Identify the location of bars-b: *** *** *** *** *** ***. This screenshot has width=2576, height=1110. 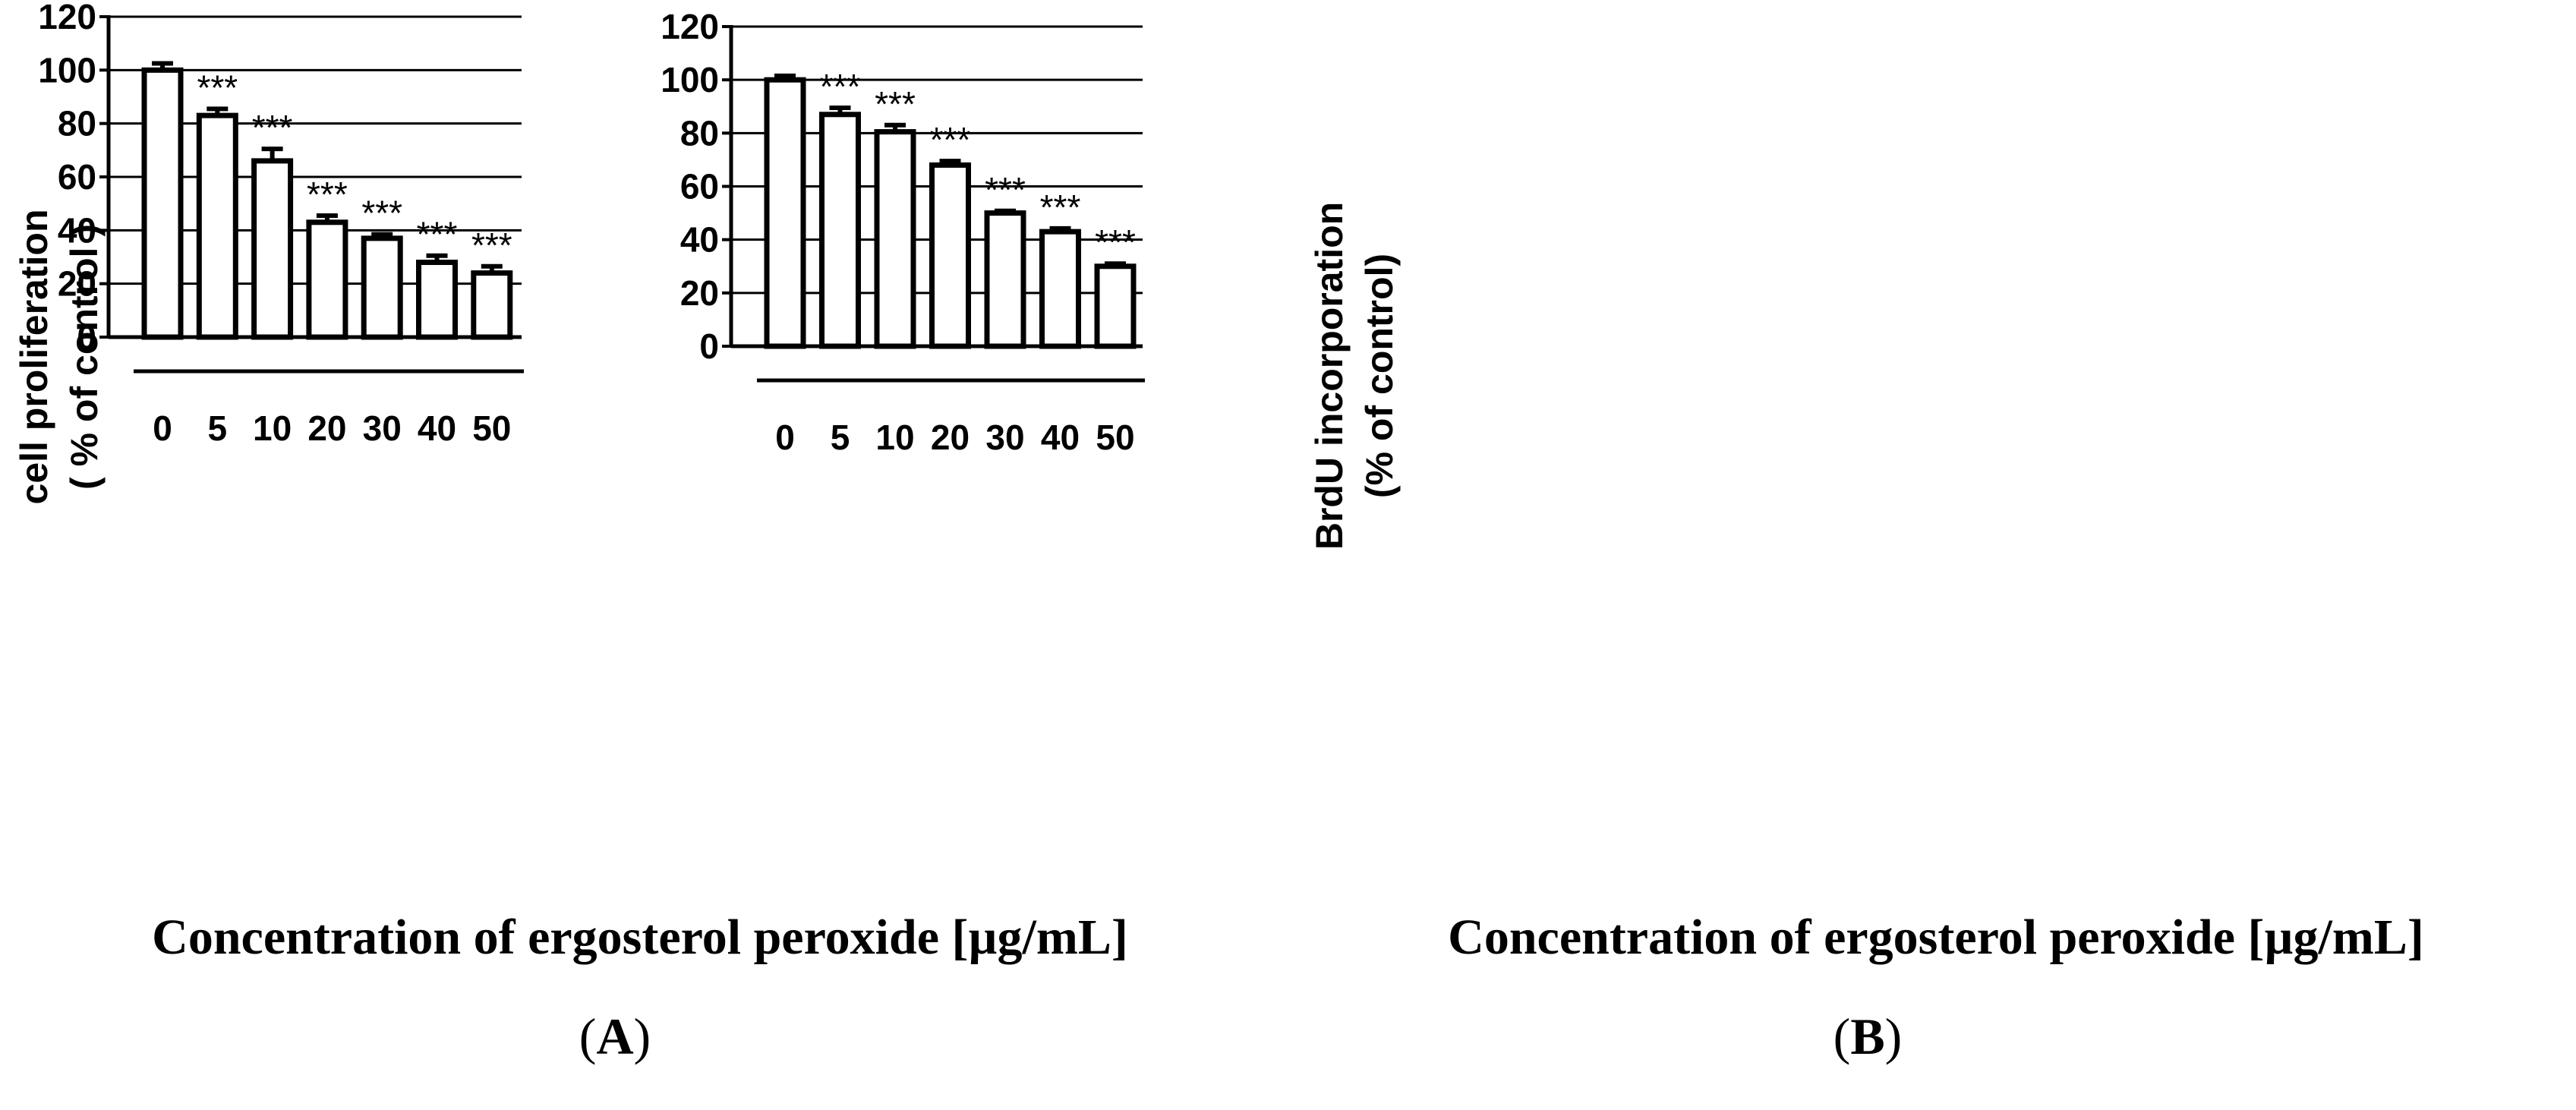
(950, 208).